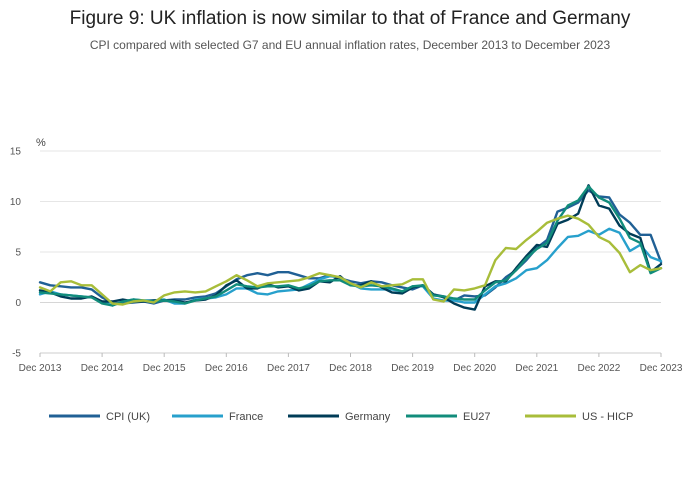  Describe the element at coordinates (41, 143) in the screenshot. I see `y-axis-unit-label: %` at that location.